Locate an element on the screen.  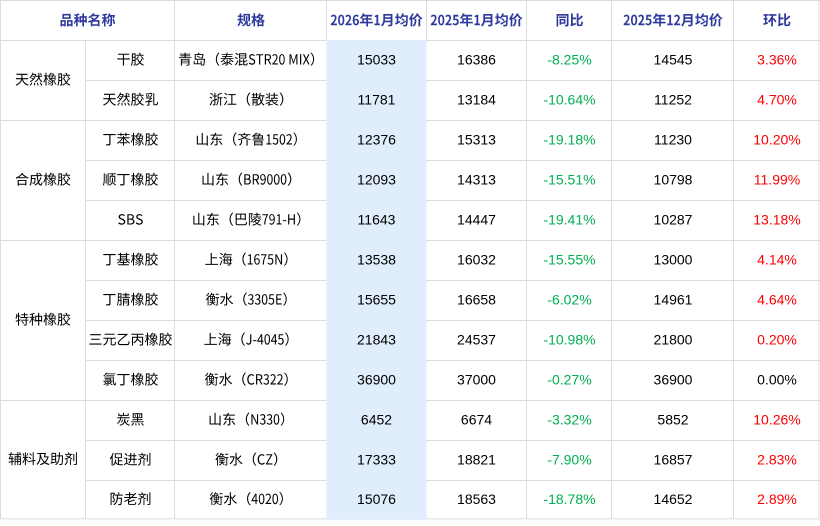
svg-text: -0.27% is located at coordinates (569, 380).